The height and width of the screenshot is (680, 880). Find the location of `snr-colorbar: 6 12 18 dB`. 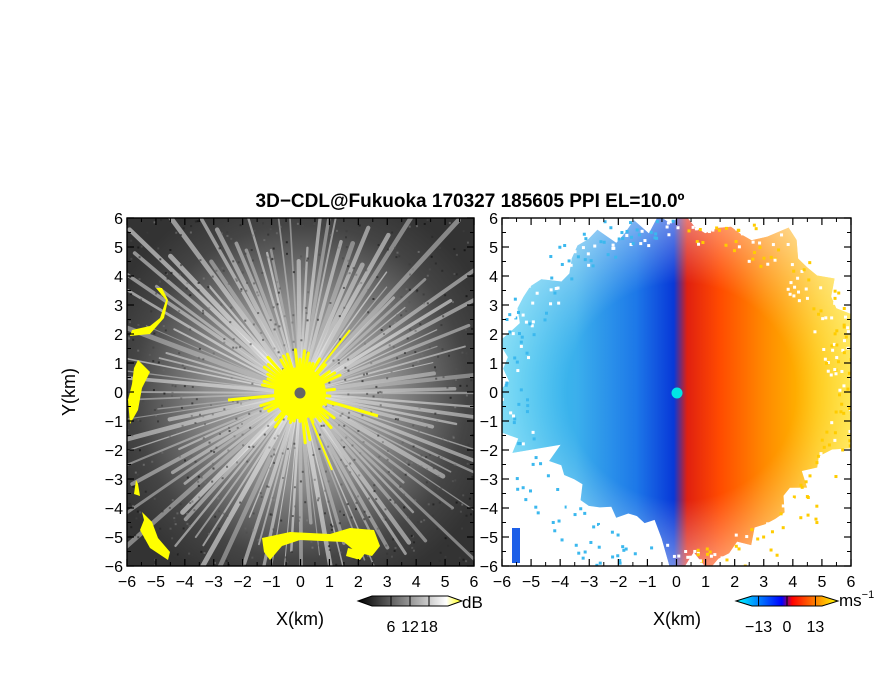

snr-colorbar: 6 12 18 dB is located at coordinates (419, 614).